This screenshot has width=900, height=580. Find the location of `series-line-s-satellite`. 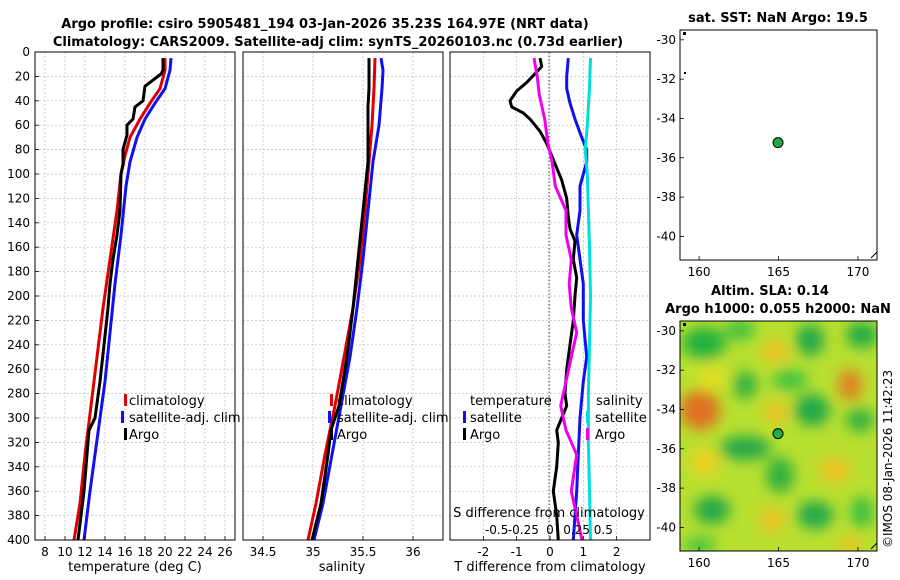

series-line-s-satellite is located at coordinates (587, 299).